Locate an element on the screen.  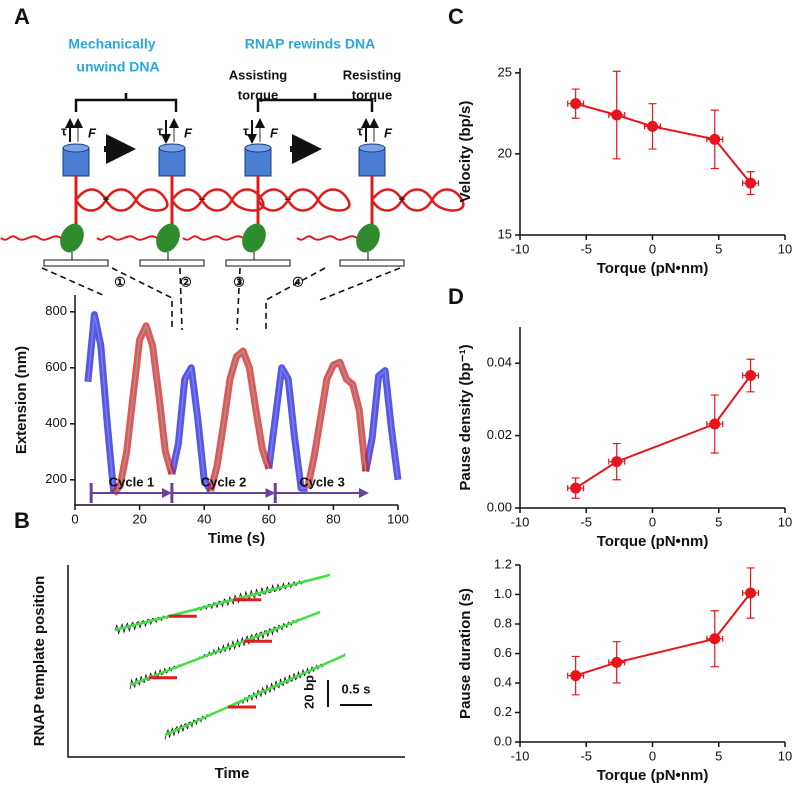
step: ② is located at coordinates (186, 281).